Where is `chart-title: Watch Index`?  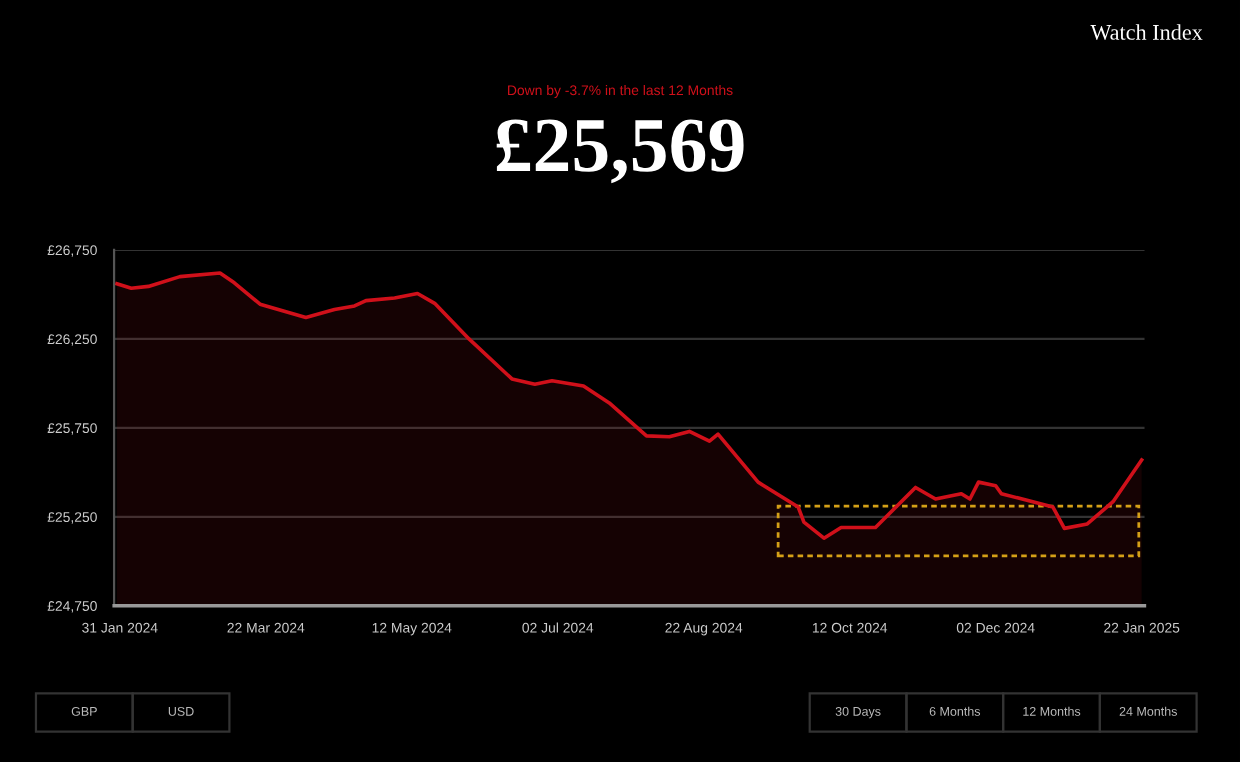 chart-title: Watch Index is located at coordinates (1146, 32).